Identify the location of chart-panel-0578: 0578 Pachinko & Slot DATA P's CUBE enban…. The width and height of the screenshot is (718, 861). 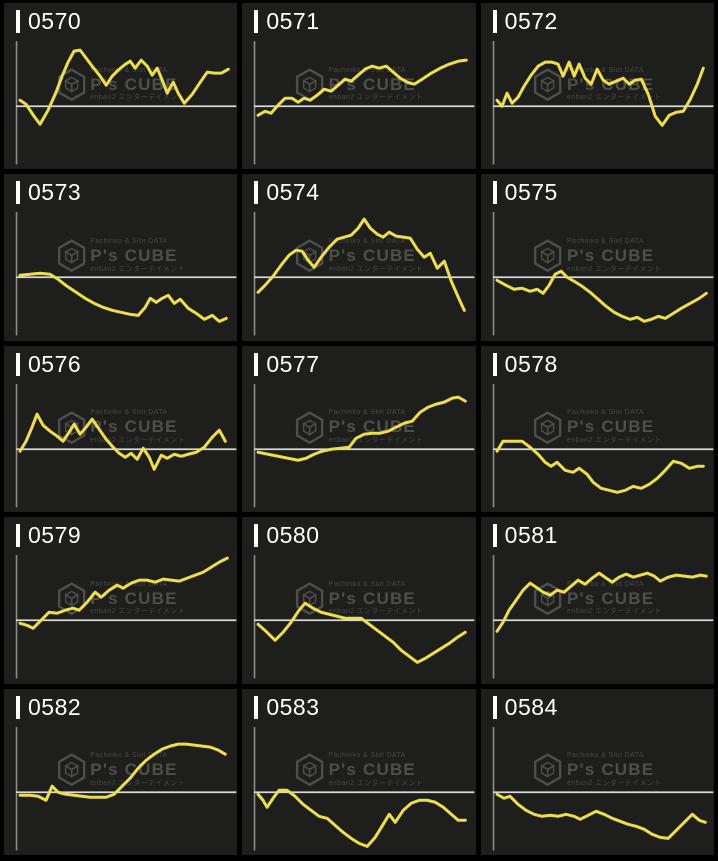
(597, 429).